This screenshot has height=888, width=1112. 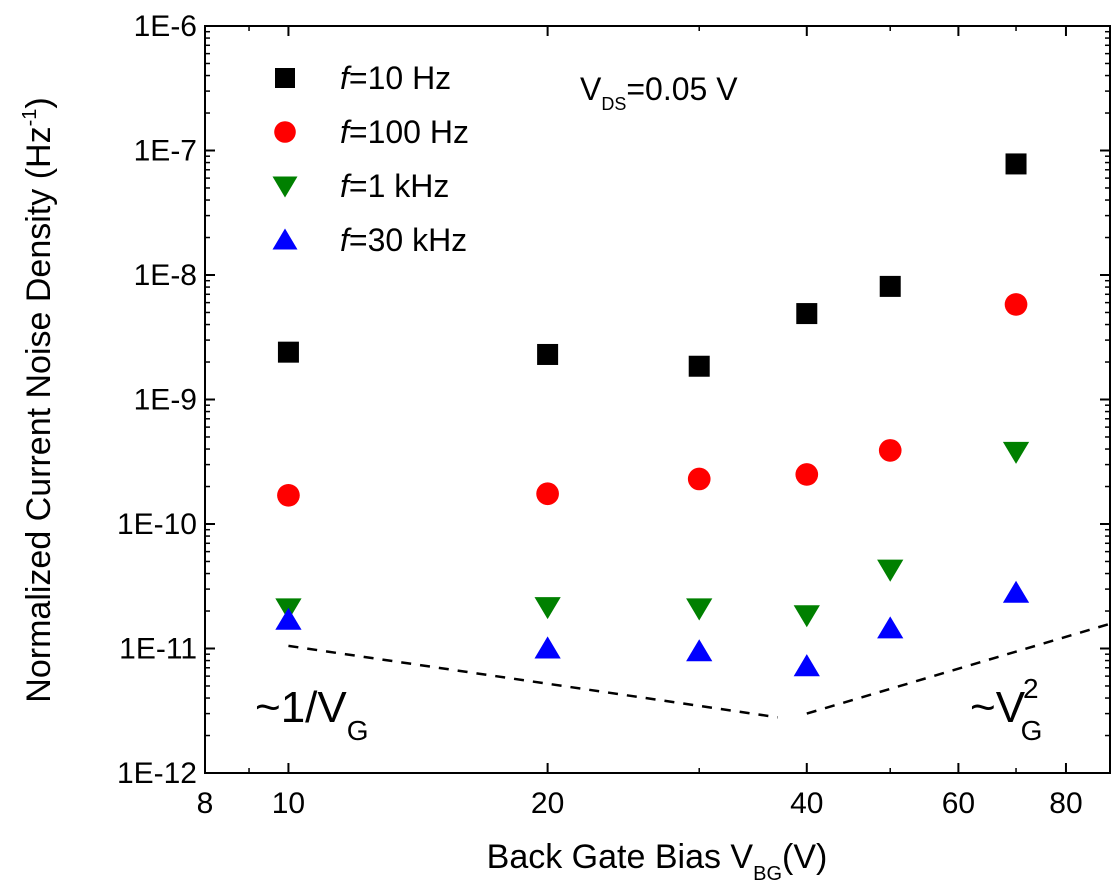 What do you see at coordinates (358, 730) in the screenshot?
I see `inv-sub: G` at bounding box center [358, 730].